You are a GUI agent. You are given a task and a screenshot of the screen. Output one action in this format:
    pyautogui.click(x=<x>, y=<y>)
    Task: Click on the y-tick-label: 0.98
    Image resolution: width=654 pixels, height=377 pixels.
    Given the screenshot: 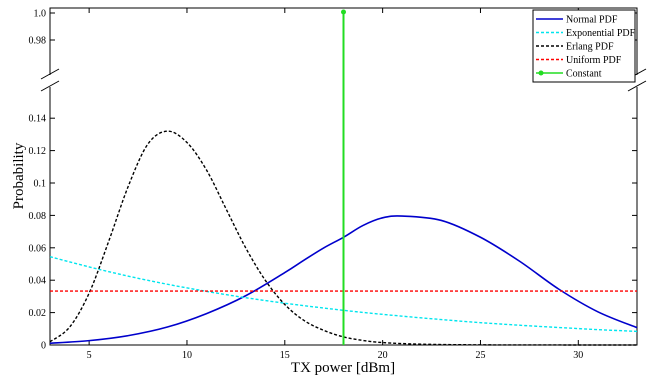 What is the action you would take?
    pyautogui.click(x=38, y=41)
    